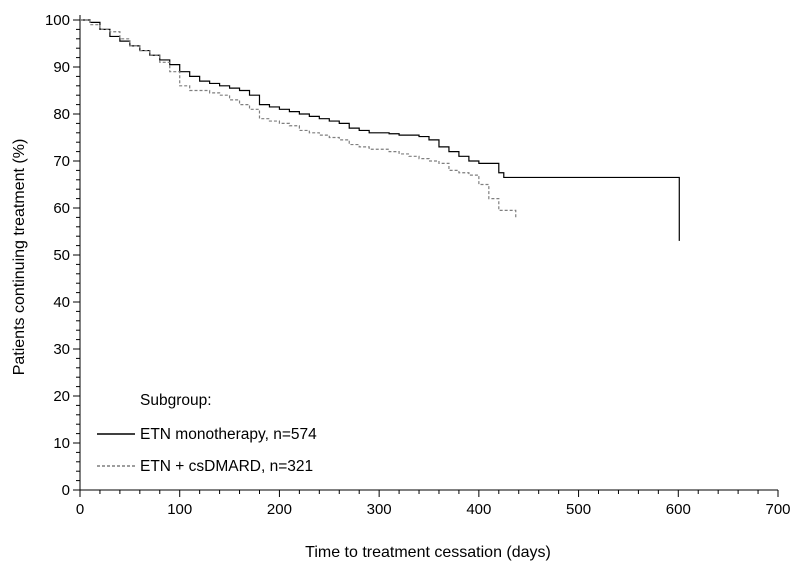  What do you see at coordinates (678, 509) in the screenshot?
I see `x-tick-label: 600` at bounding box center [678, 509].